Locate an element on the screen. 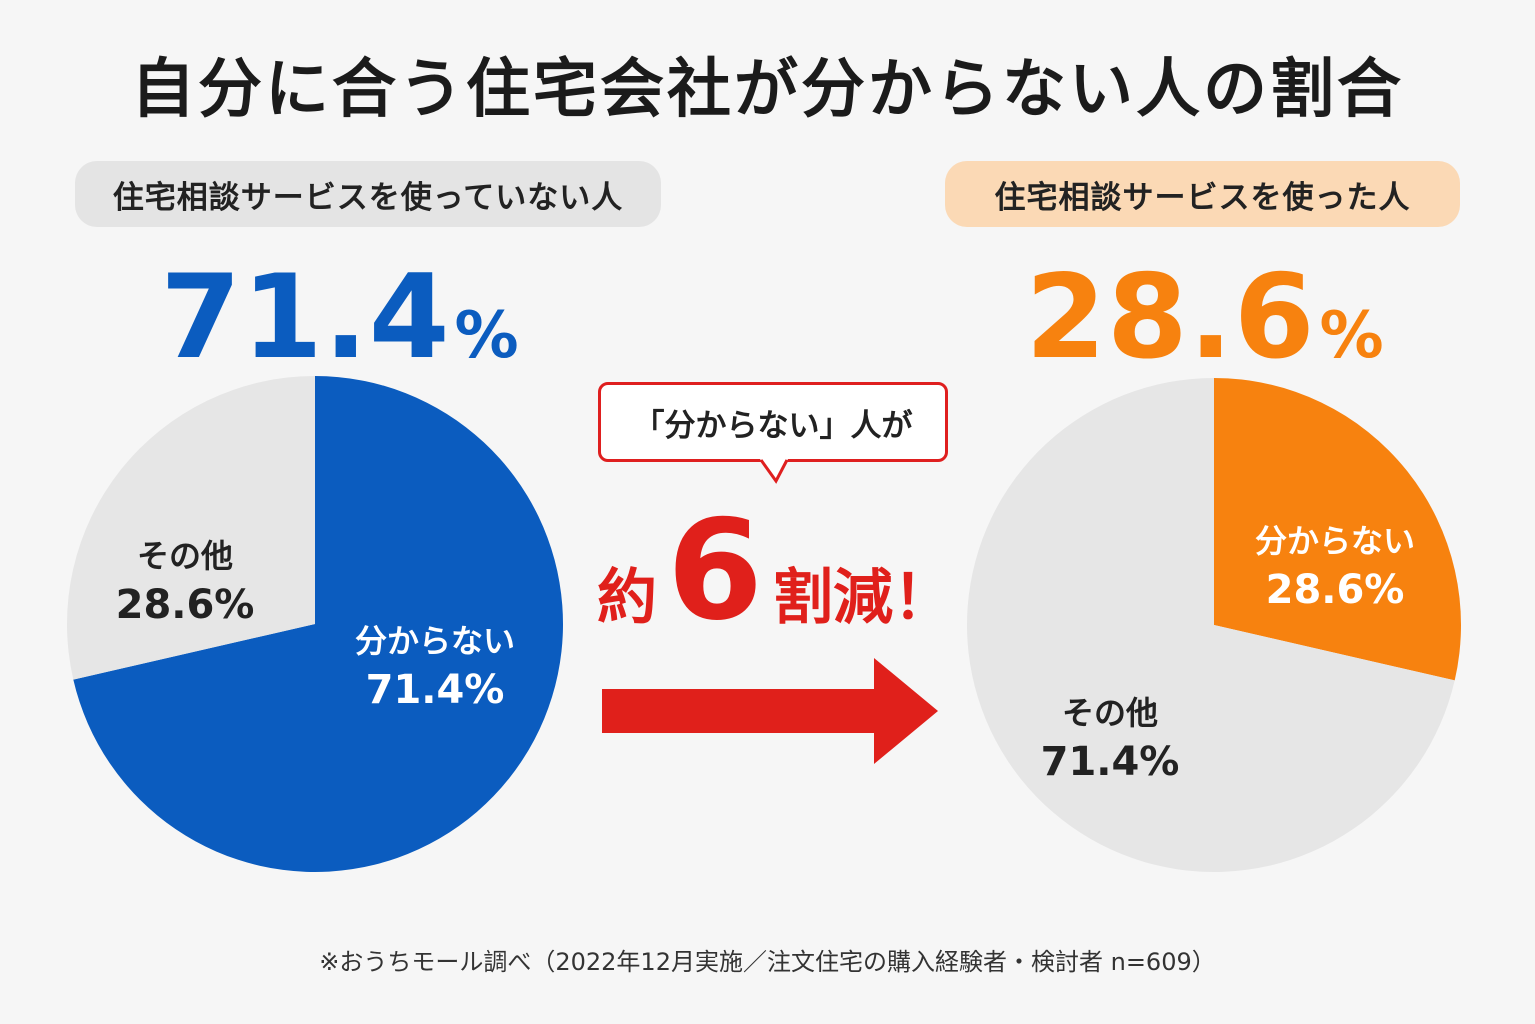  headline-value-left: 71.4 is located at coordinates (305, 317).